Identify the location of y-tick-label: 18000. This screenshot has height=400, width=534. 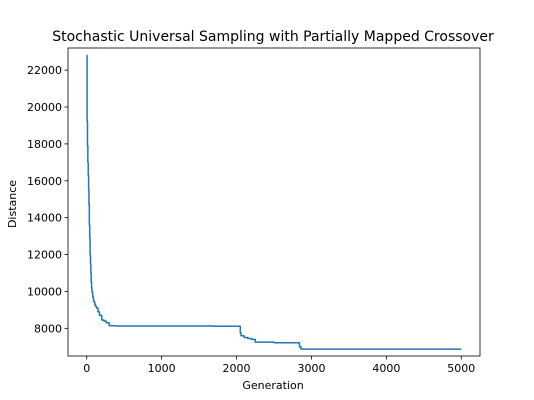
(44, 144).